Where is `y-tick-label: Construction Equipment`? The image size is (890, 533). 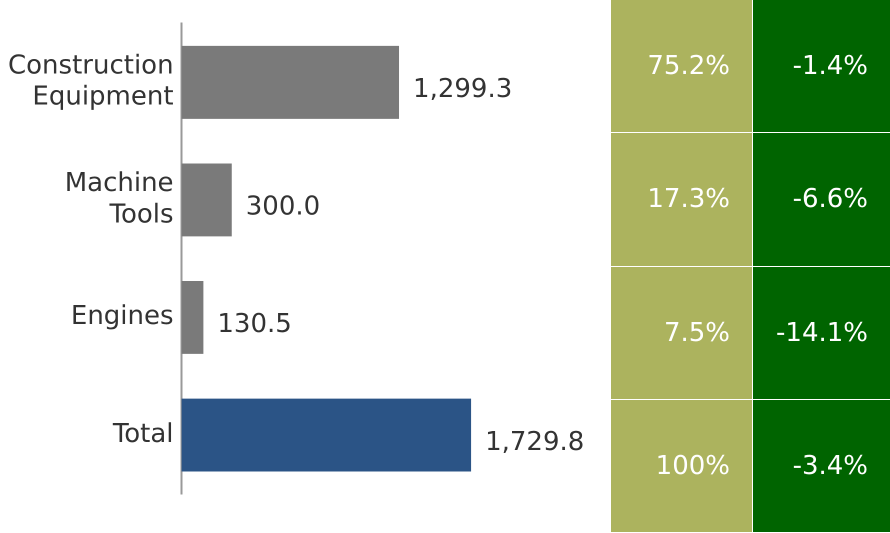
y-tick-label: Construction Equipment is located at coordinates (91, 81).